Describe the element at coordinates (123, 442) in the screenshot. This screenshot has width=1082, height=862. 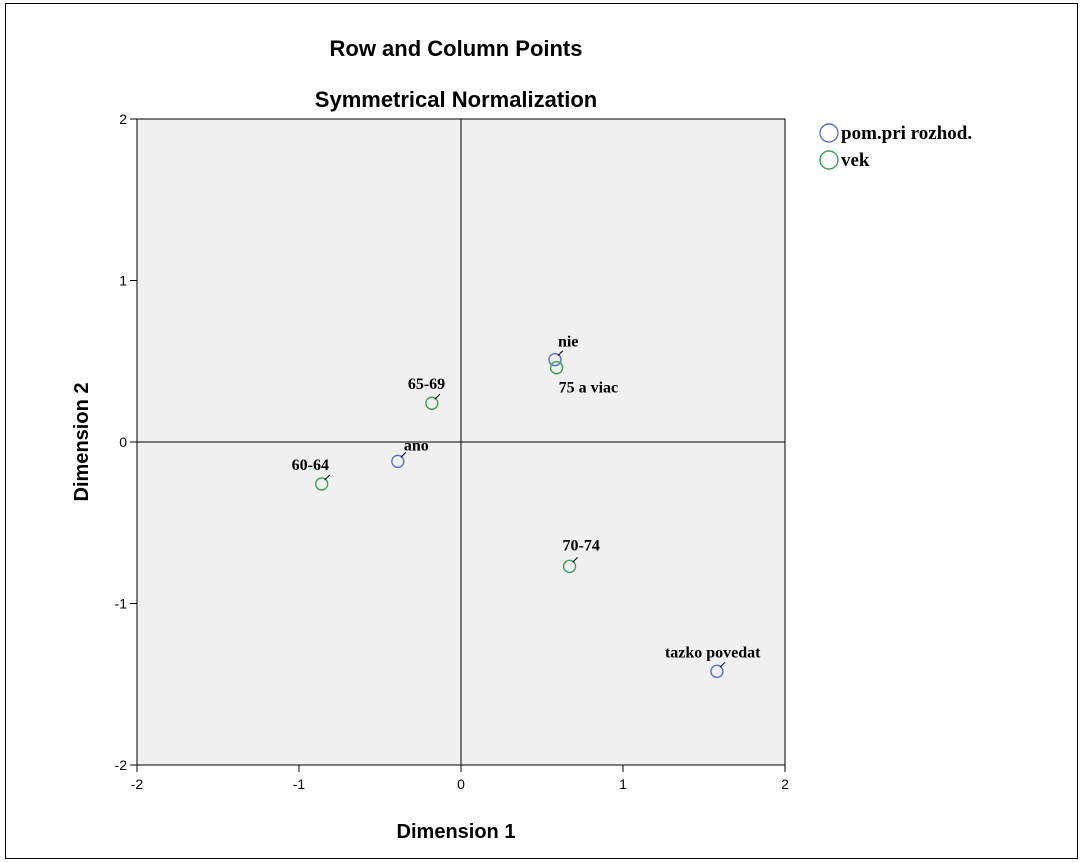
I see `y-tick-label: 0` at that location.